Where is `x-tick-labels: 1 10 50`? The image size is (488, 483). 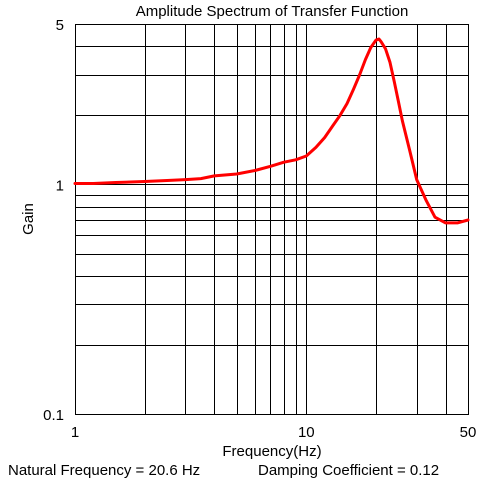
x-tick-labels: 1 10 50 is located at coordinates (274, 432).